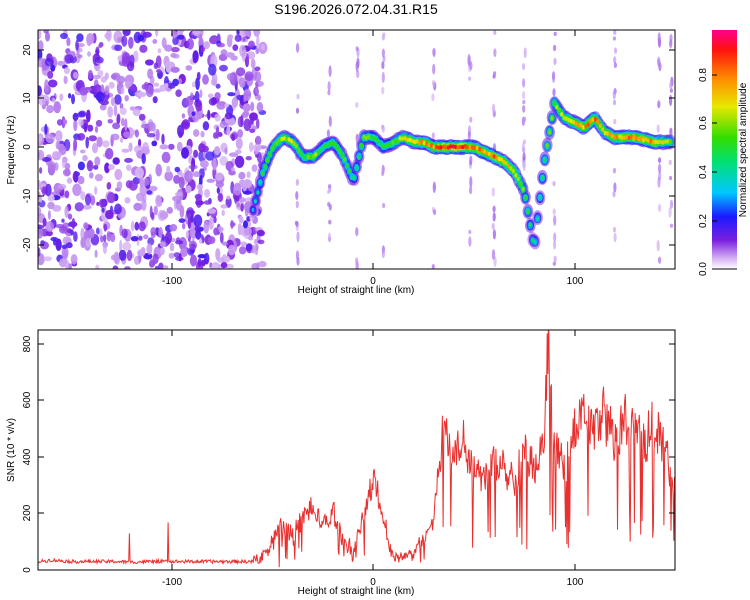  I want to click on x-tick-label: -100, so click(172, 281).